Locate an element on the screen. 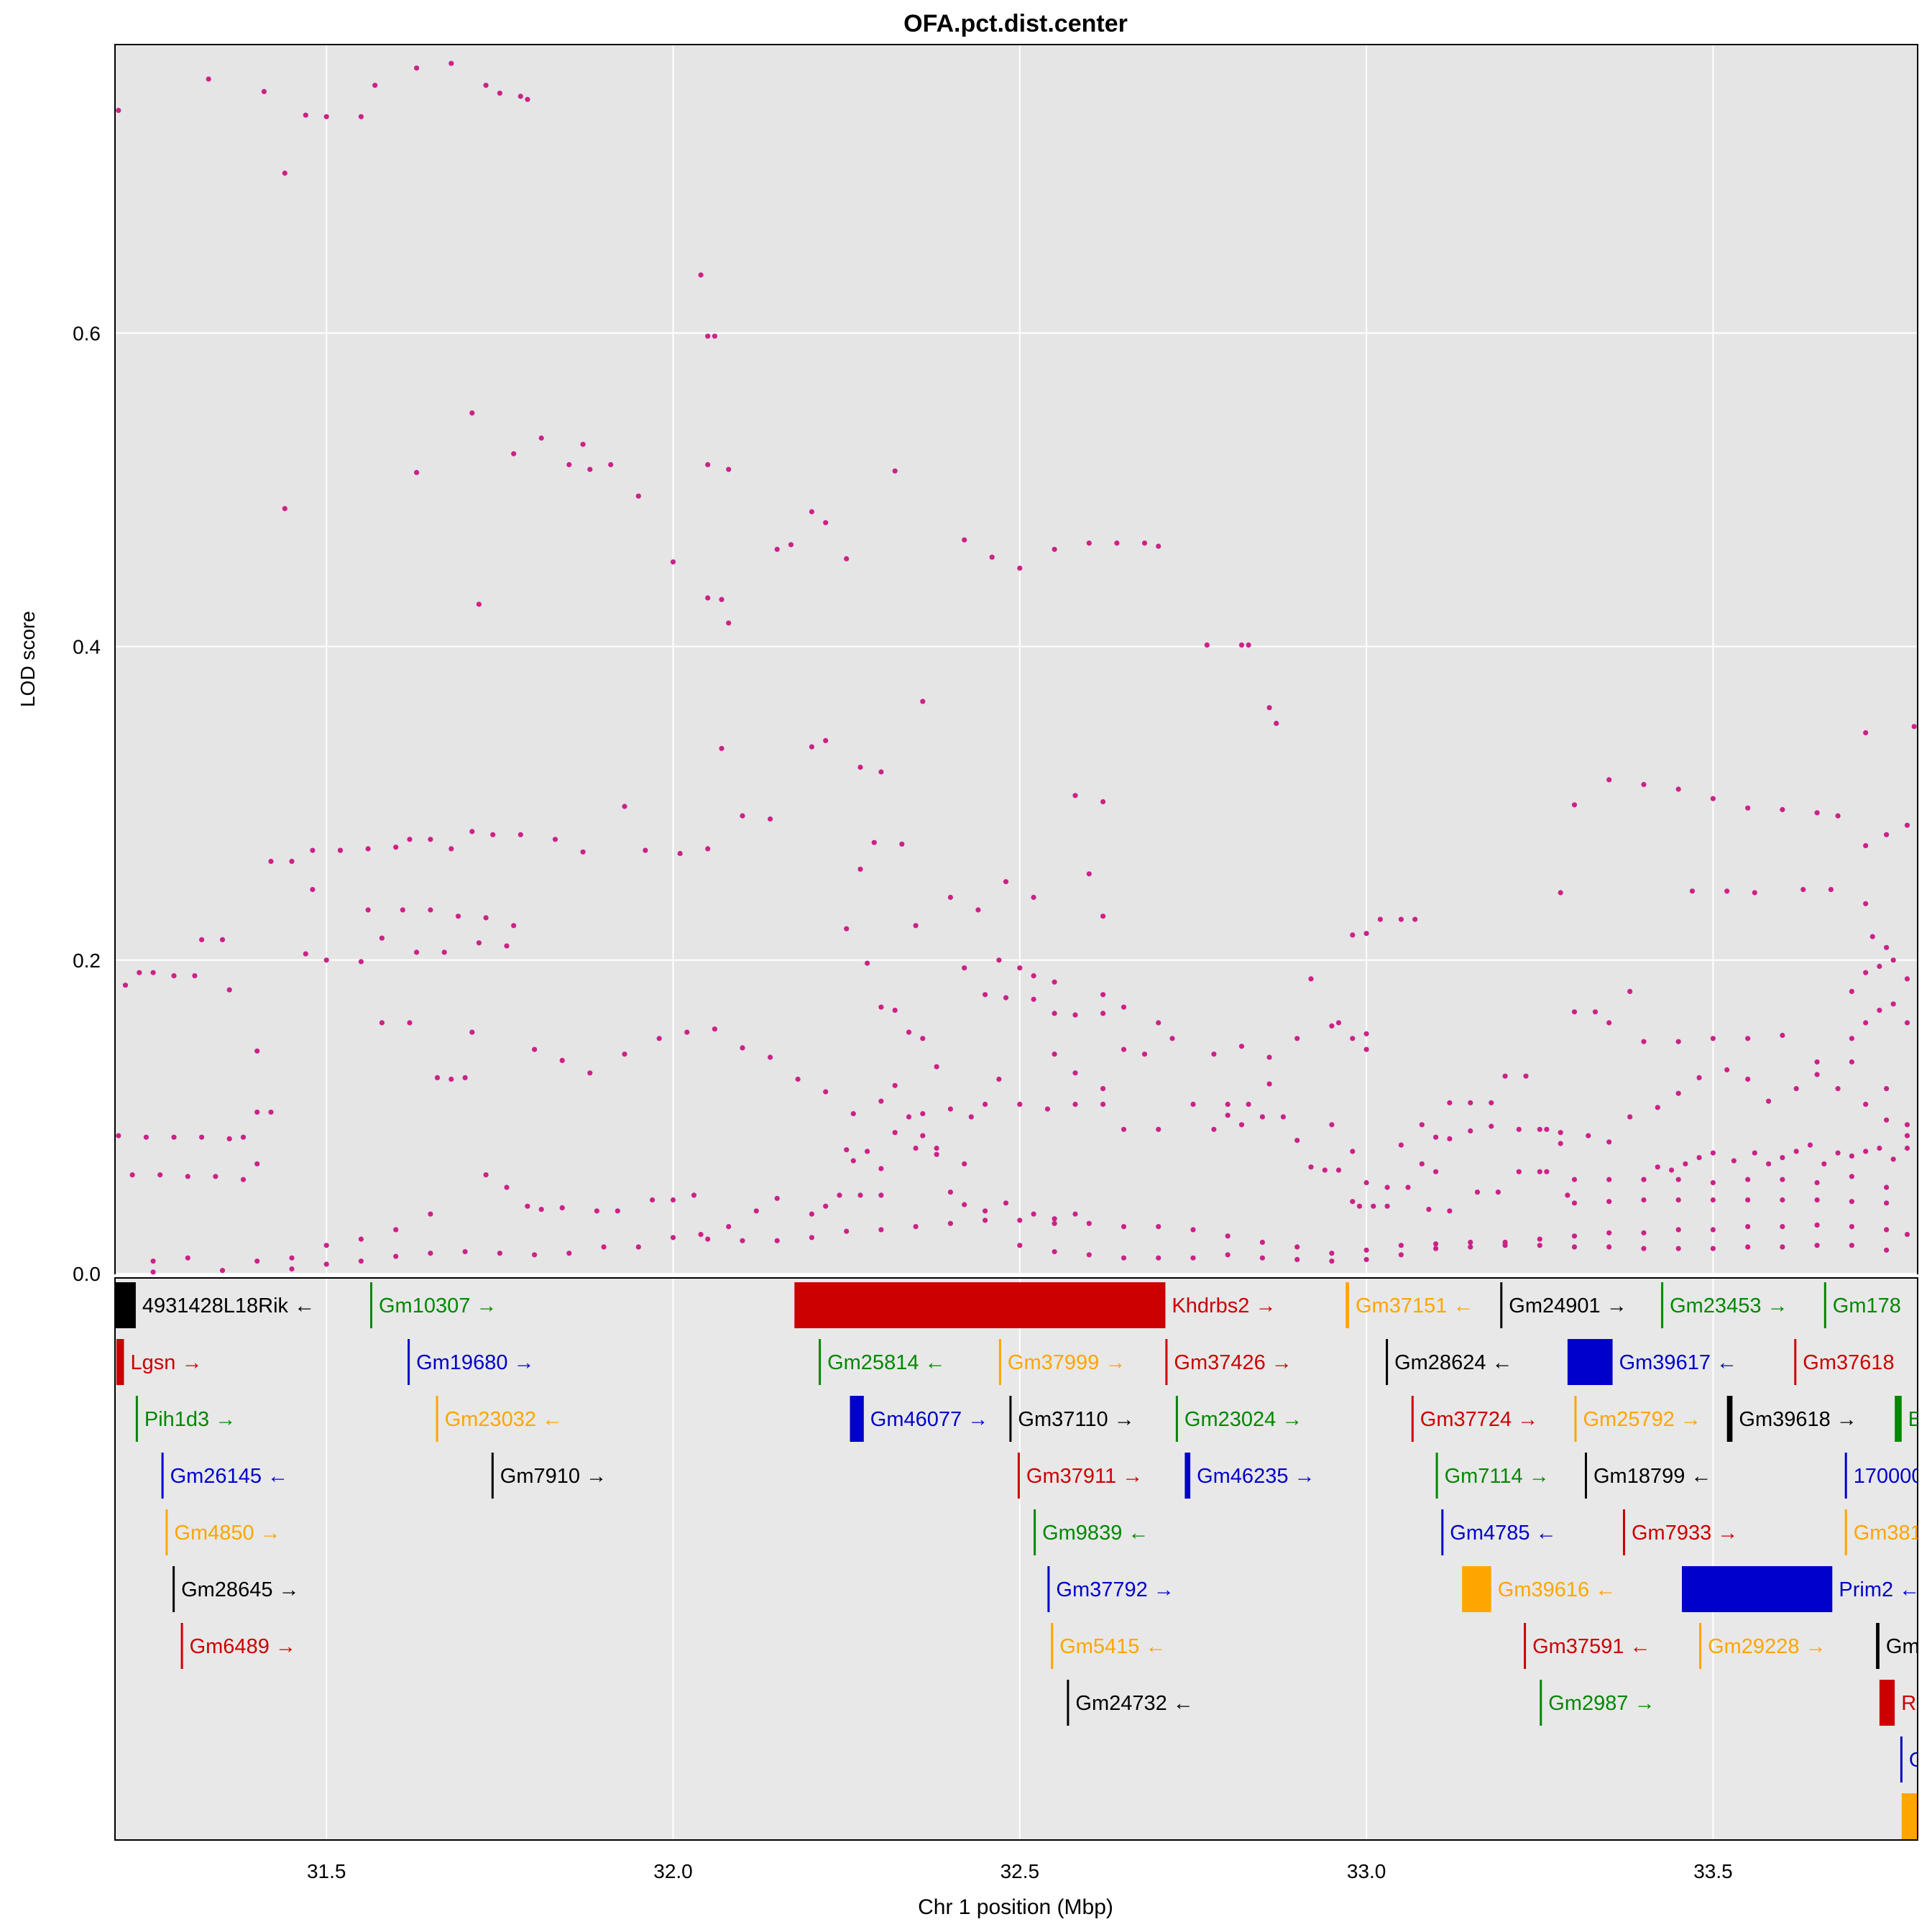 The image size is (1932, 1932). gene-label: B is located at coordinates (1915, 1419).